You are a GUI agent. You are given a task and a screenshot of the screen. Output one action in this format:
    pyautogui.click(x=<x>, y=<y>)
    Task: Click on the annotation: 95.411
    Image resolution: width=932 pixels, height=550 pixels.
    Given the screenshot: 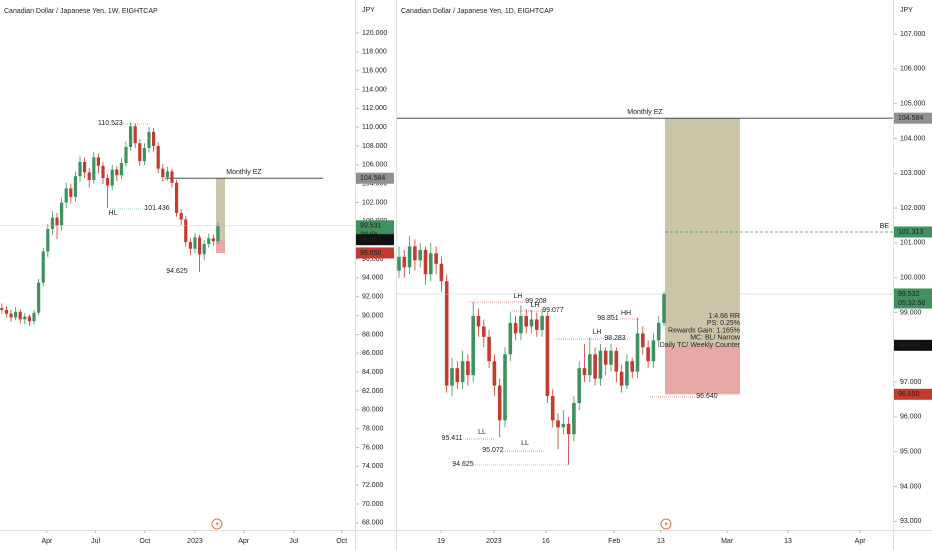 What is the action you would take?
    pyautogui.click(x=452, y=438)
    